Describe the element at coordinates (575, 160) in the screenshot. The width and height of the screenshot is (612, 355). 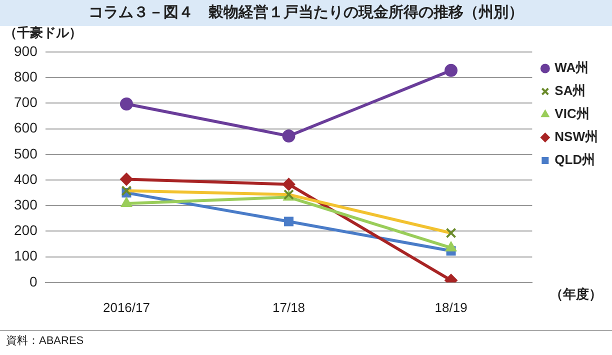
I see `legend-label: QLD州` at that location.